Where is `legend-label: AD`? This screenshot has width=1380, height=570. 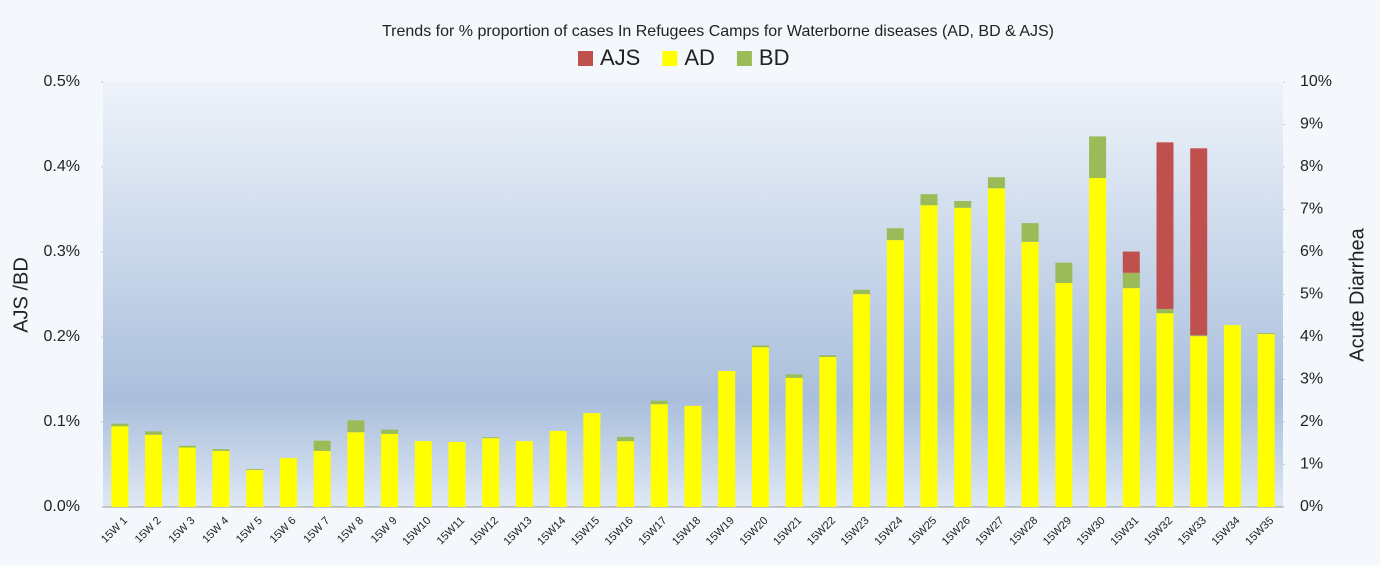 legend-label: AD is located at coordinates (699, 57).